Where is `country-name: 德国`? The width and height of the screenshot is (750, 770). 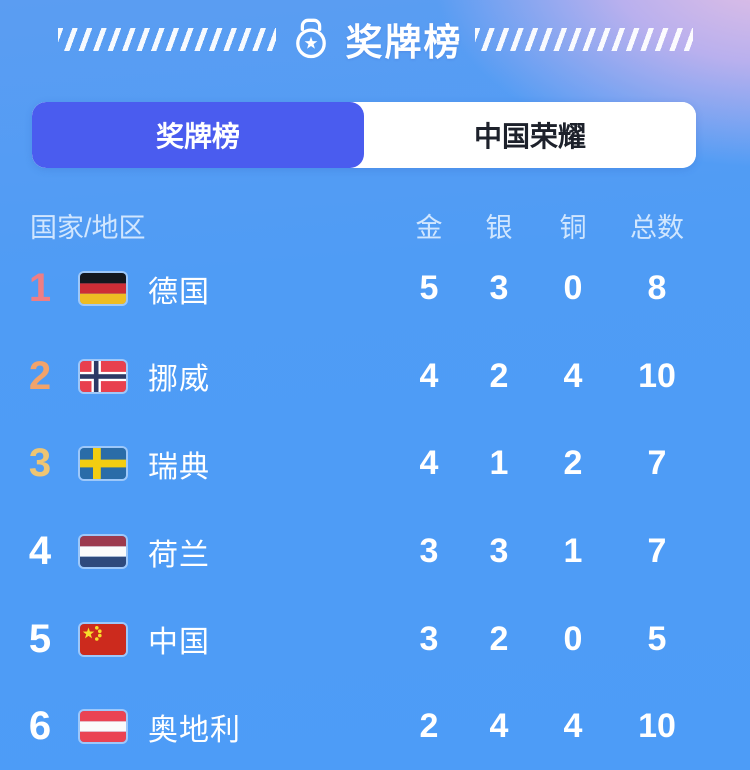
country-name: 德国 is located at coordinates (179, 292).